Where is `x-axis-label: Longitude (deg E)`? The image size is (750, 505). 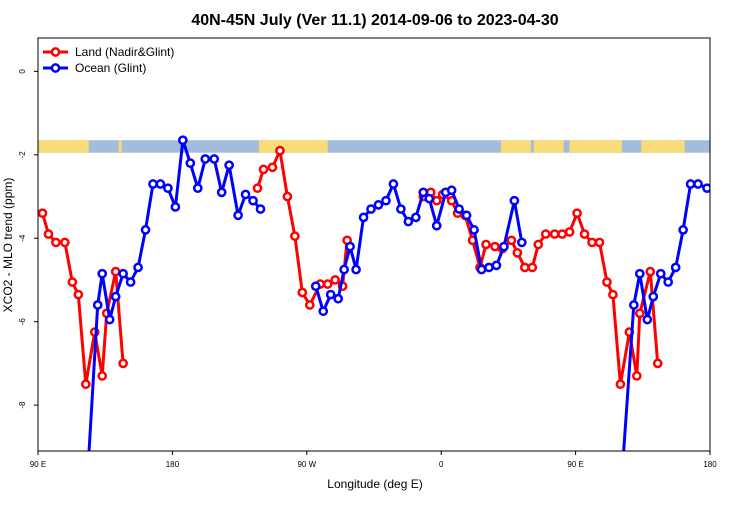
x-axis-label: Longitude (deg E) is located at coordinates (374, 484).